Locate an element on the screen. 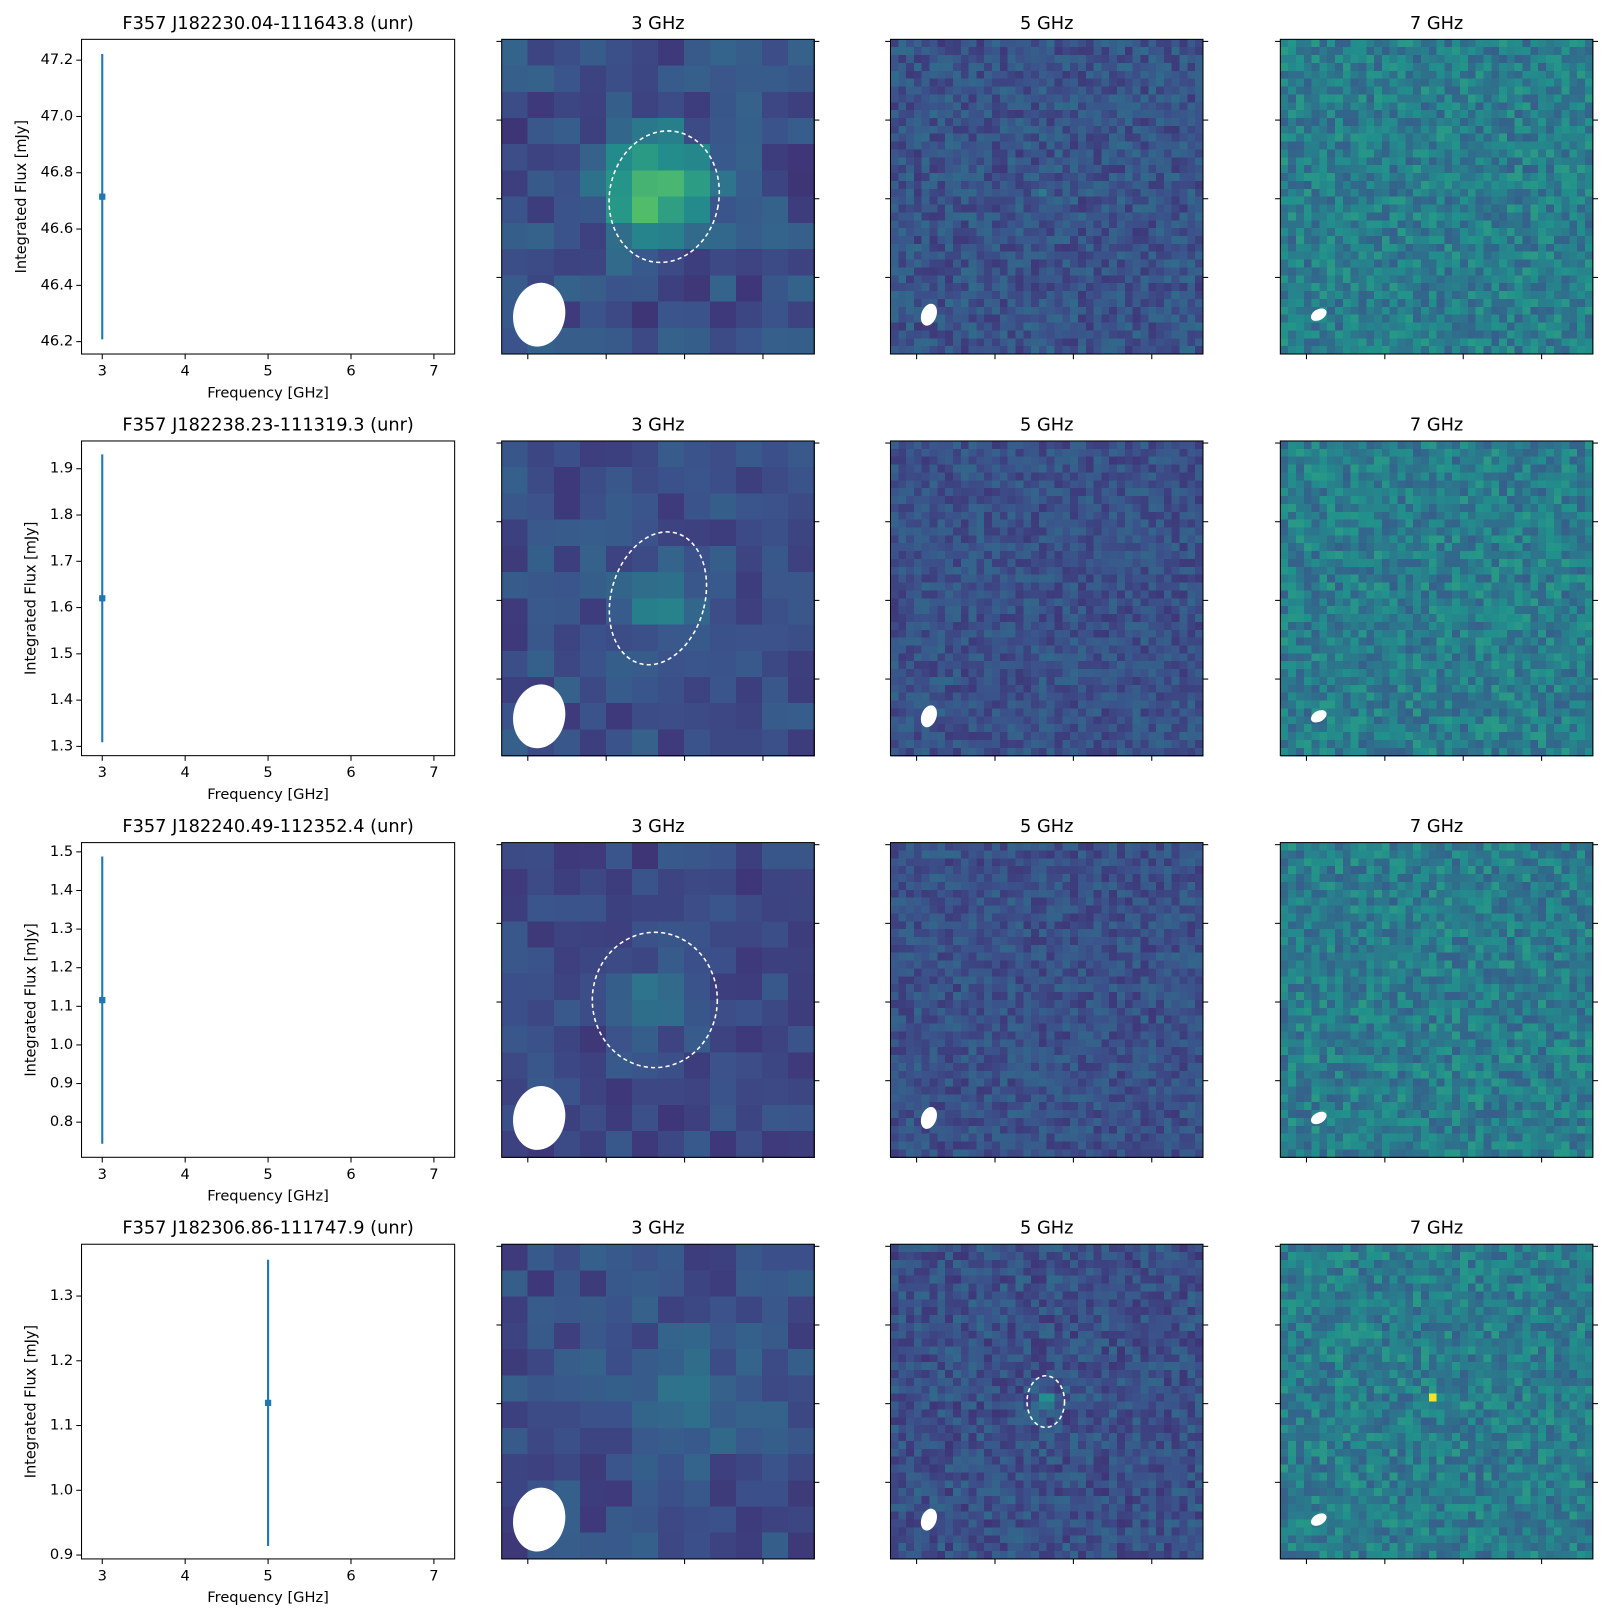 This screenshot has height=1620, width=1620. y-tick-label: 46.2 is located at coordinates (57, 341).